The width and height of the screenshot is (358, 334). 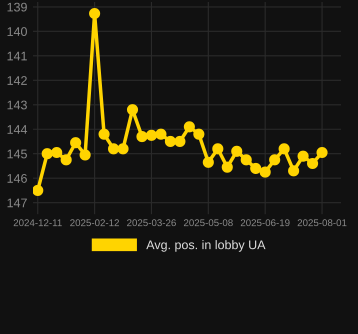 I want to click on y-tick-label: 141, so click(x=17, y=56).